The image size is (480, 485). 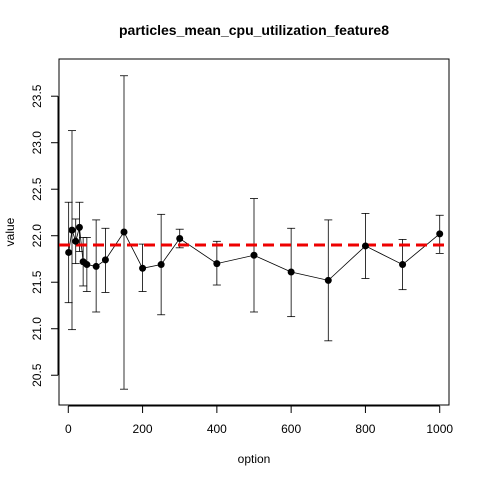 I want to click on y-axis-label: value, so click(x=10, y=231).